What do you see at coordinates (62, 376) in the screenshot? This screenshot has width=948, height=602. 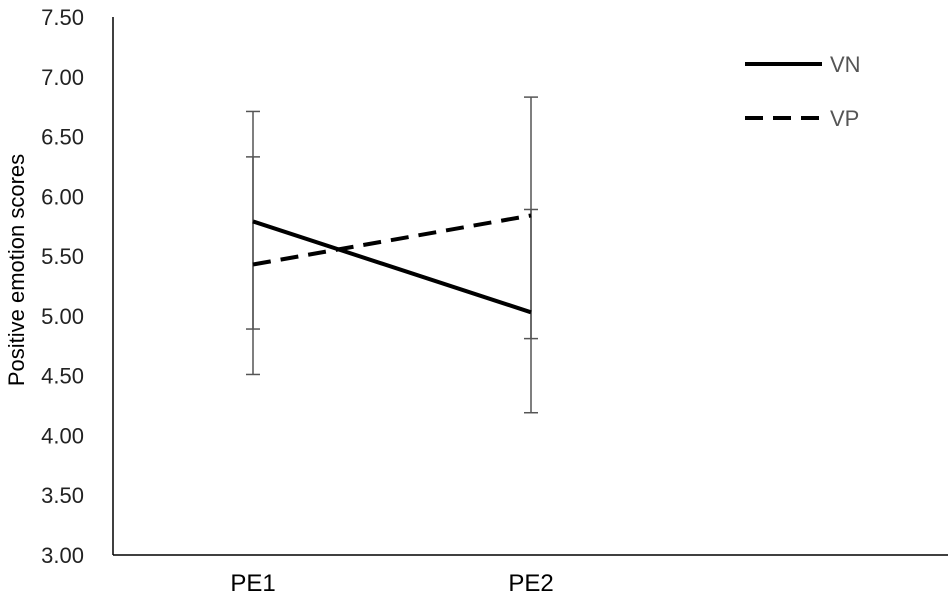 I see `y-tick-label: 4.50` at bounding box center [62, 376].